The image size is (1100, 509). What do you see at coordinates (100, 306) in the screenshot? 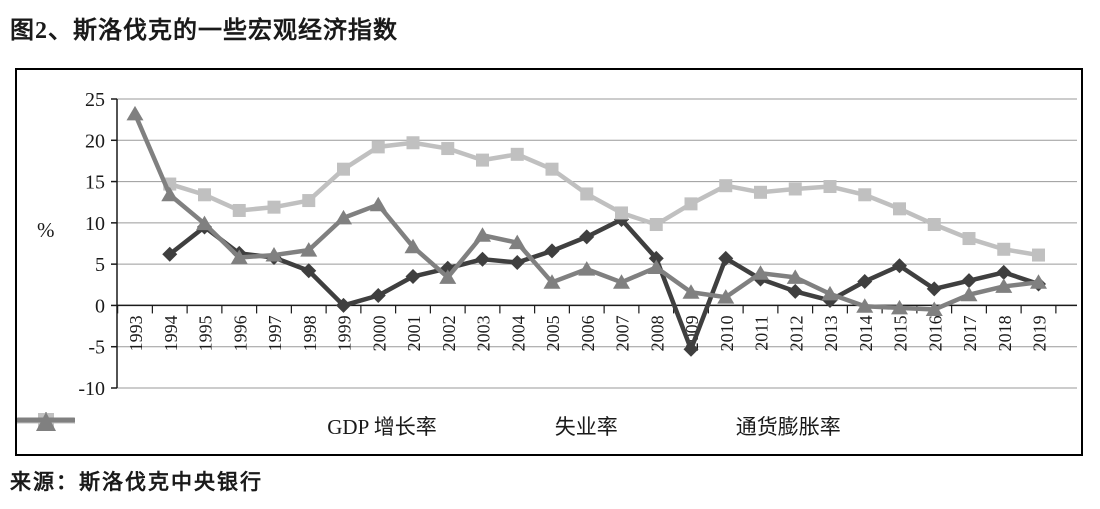
I see `svg-text: 0` at bounding box center [100, 306].